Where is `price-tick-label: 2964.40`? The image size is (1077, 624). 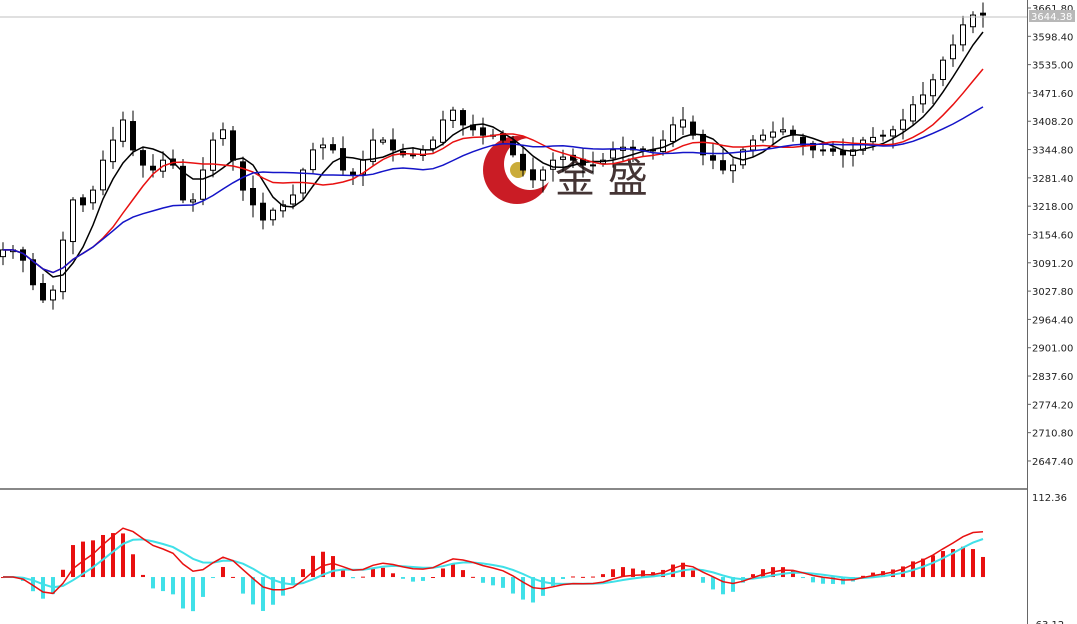
price-tick-label: 2964.40 is located at coordinates (1052, 320).